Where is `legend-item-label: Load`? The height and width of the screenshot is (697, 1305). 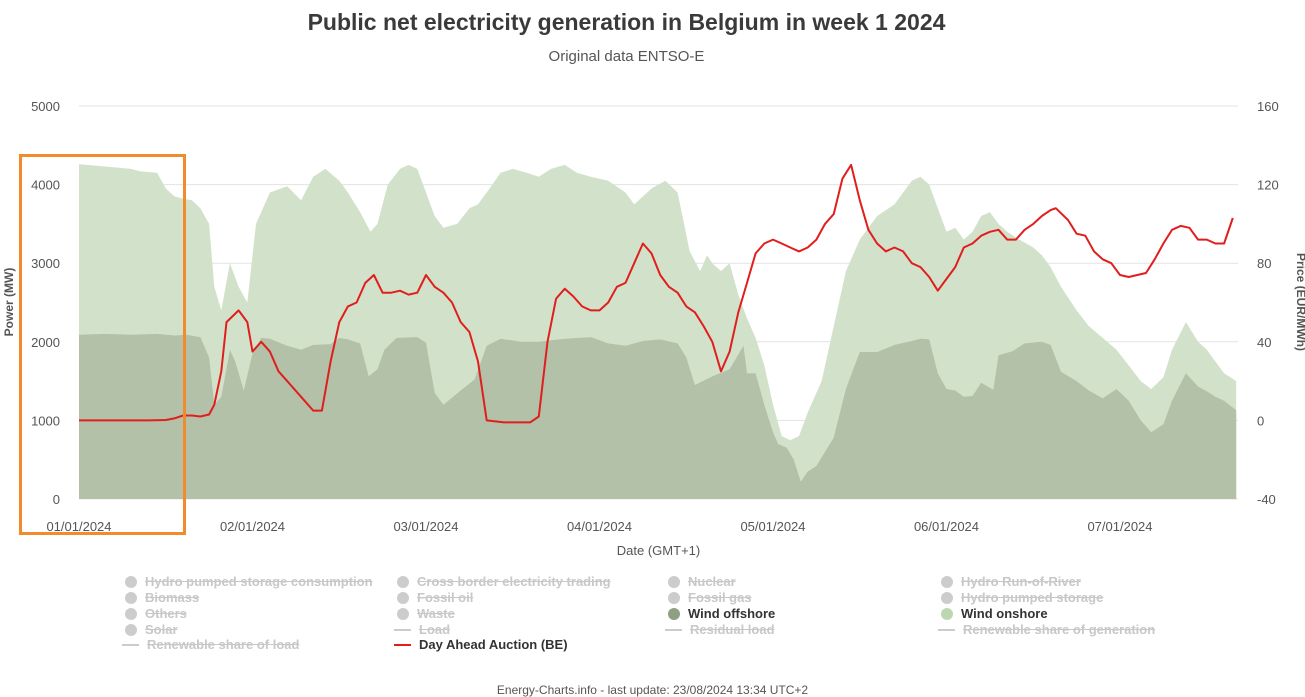
legend-item-label: Load is located at coordinates (435, 629).